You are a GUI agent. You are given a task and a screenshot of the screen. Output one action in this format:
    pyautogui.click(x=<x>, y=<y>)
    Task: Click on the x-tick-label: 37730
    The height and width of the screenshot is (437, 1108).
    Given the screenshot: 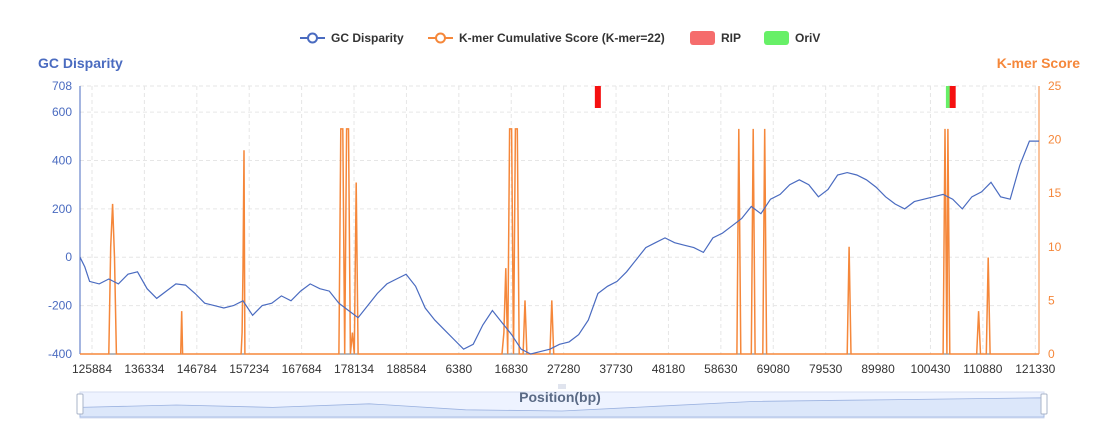 What is the action you would take?
    pyautogui.click(x=616, y=369)
    